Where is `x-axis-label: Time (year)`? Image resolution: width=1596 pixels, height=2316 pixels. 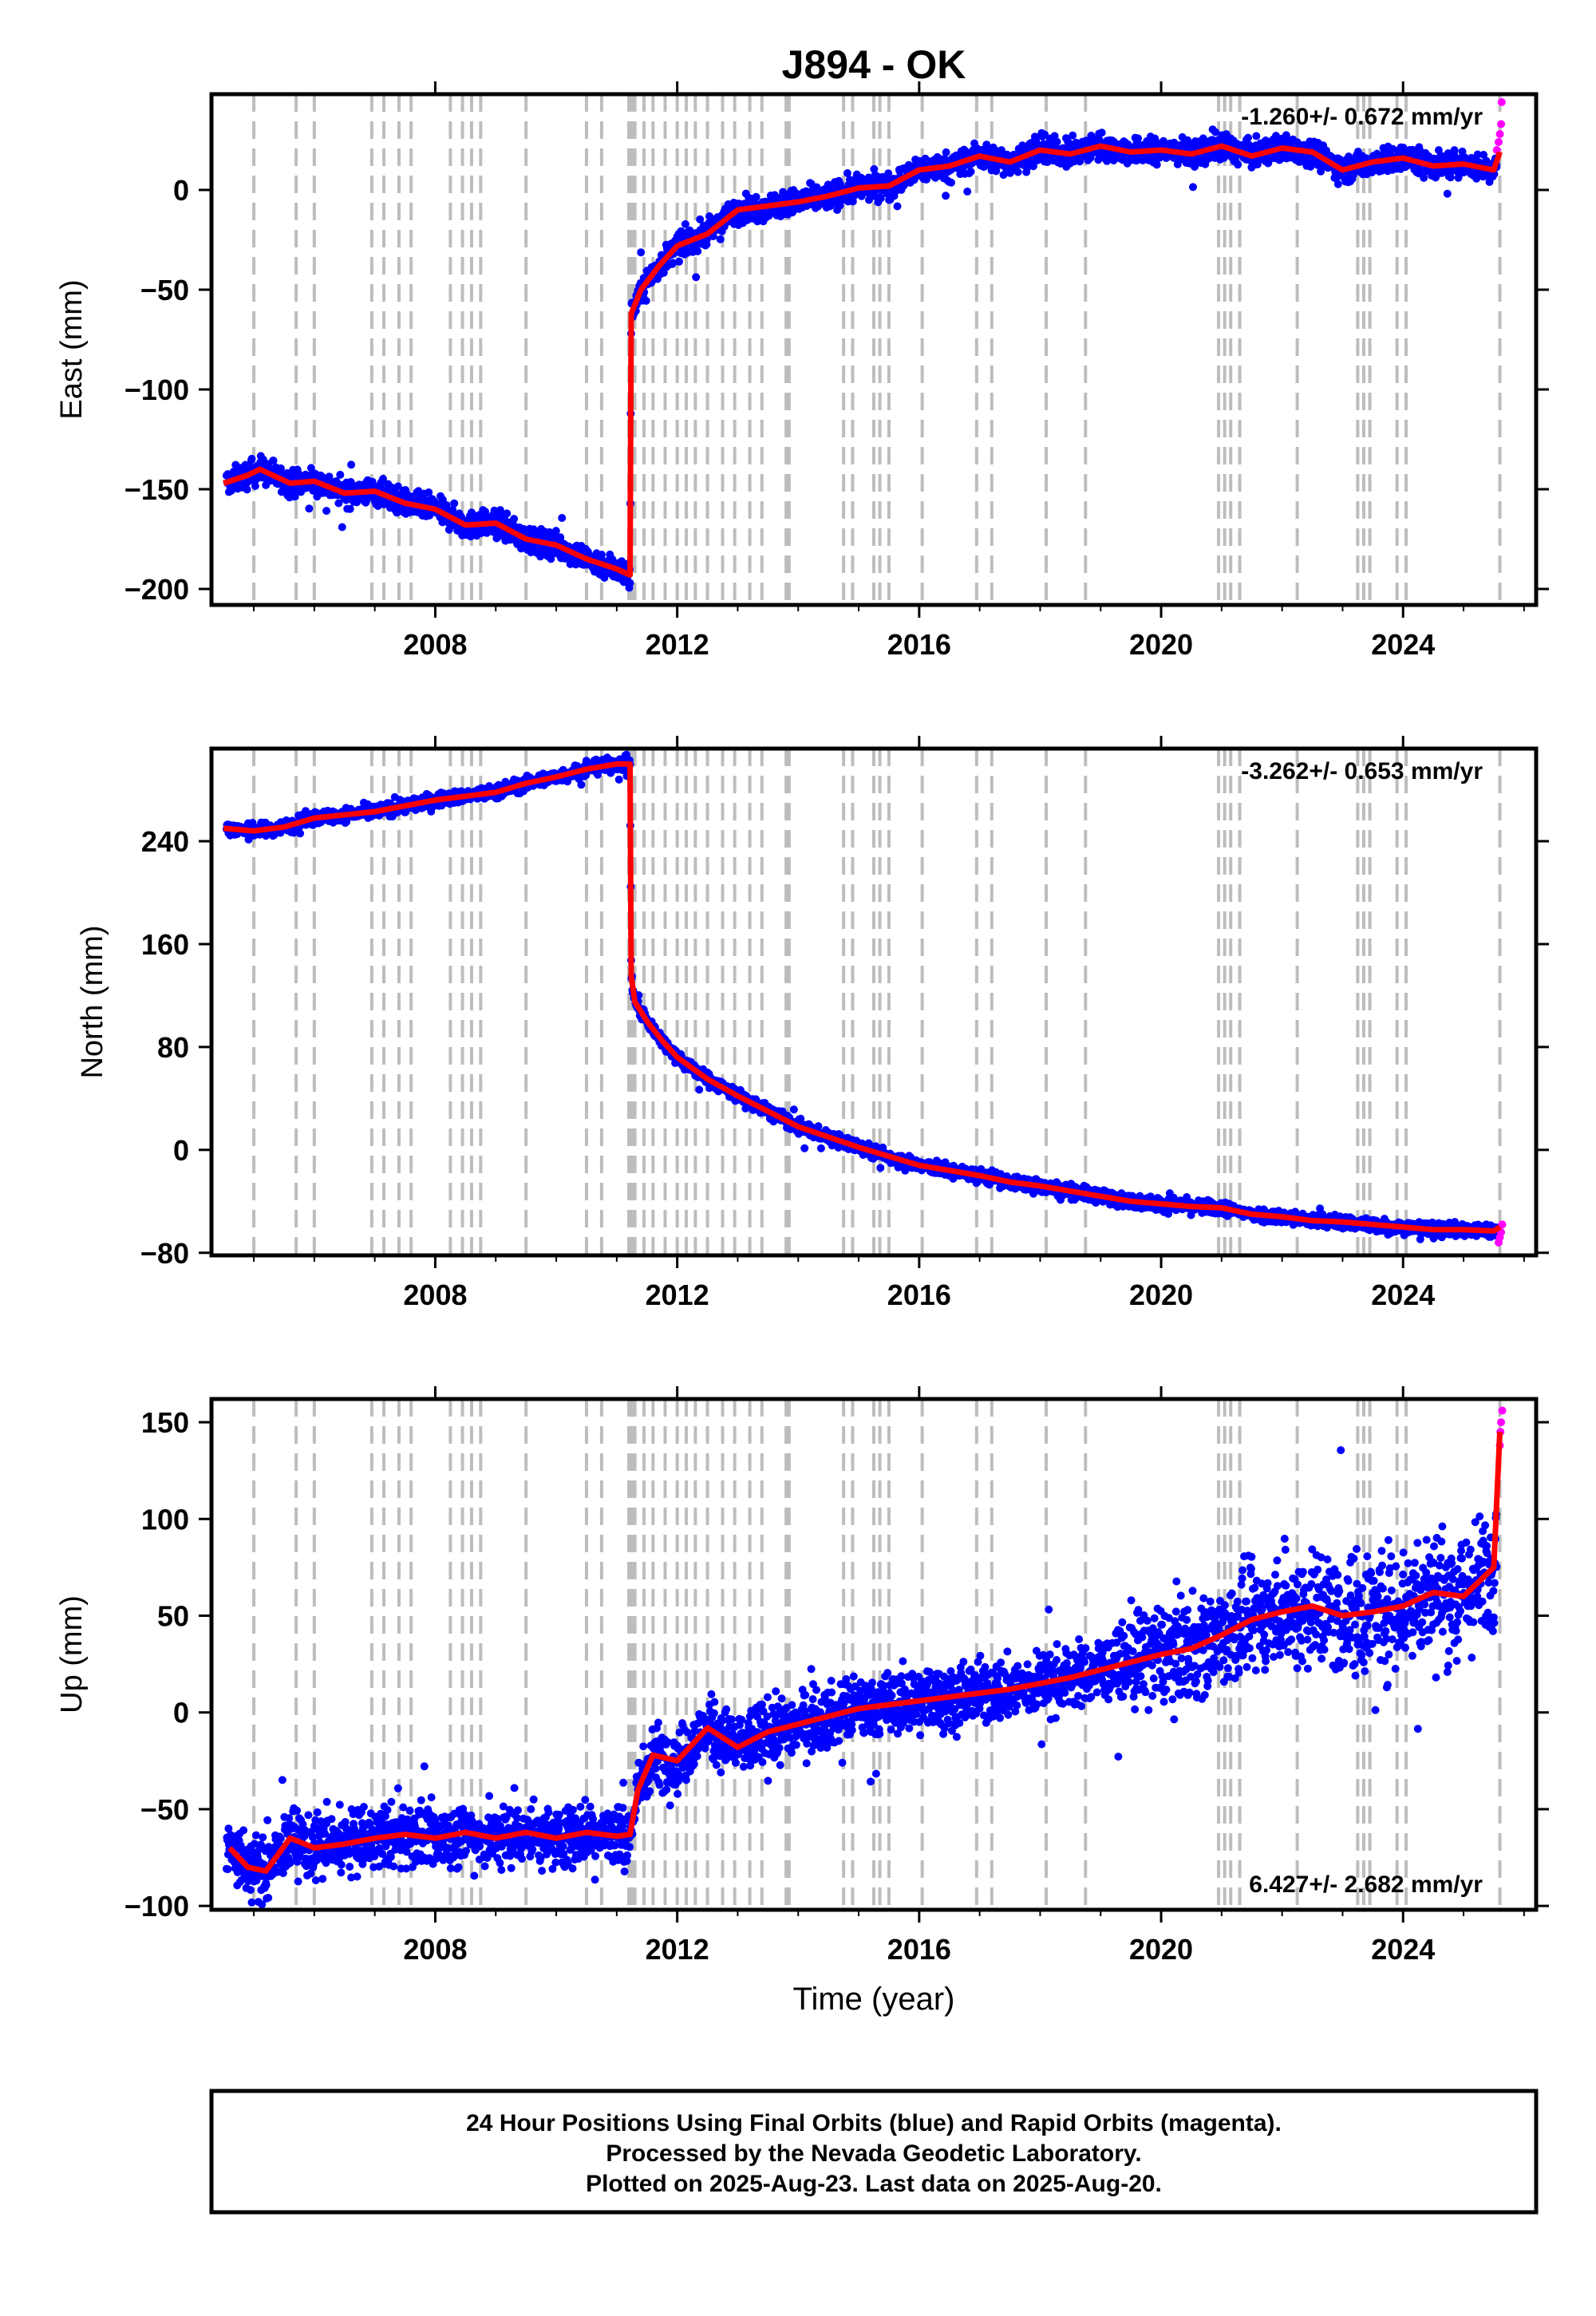
x-axis-label: Time (year) is located at coordinates (874, 1999).